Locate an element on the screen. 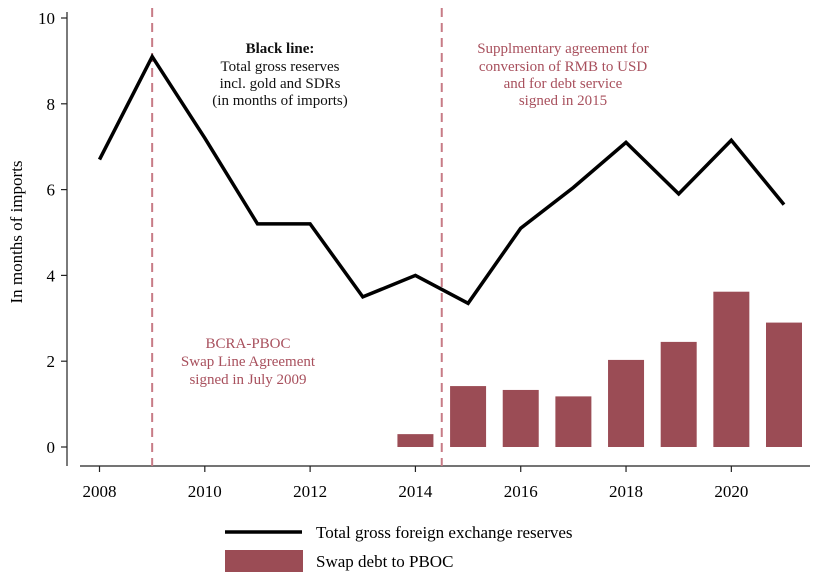  annotation-supplementary-2: conversion of RMB to USD is located at coordinates (563, 67).